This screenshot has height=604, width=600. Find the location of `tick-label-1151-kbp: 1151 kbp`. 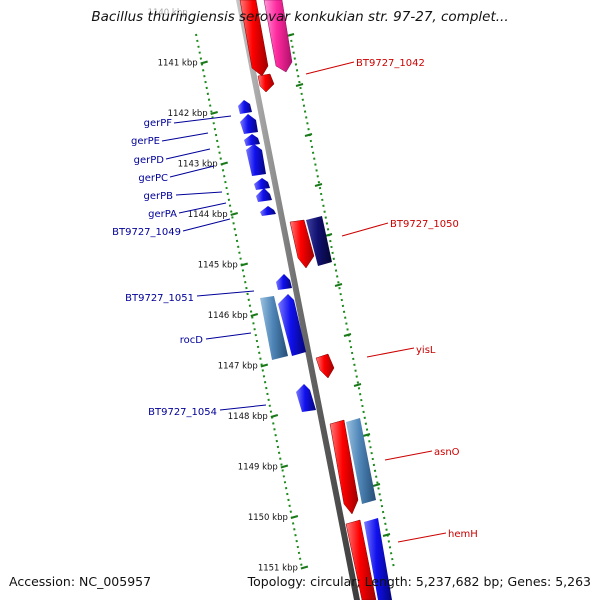

tick-label-1151-kbp: 1151 kbp is located at coordinates (278, 569).